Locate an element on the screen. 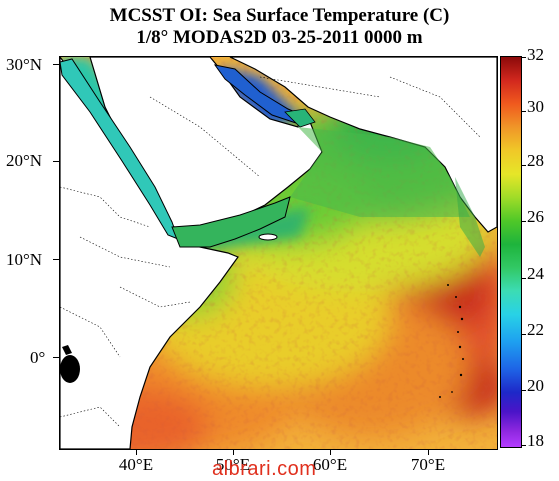 The width and height of the screenshot is (559, 481). colorbar-label-28: 28 is located at coordinates (535, 160).